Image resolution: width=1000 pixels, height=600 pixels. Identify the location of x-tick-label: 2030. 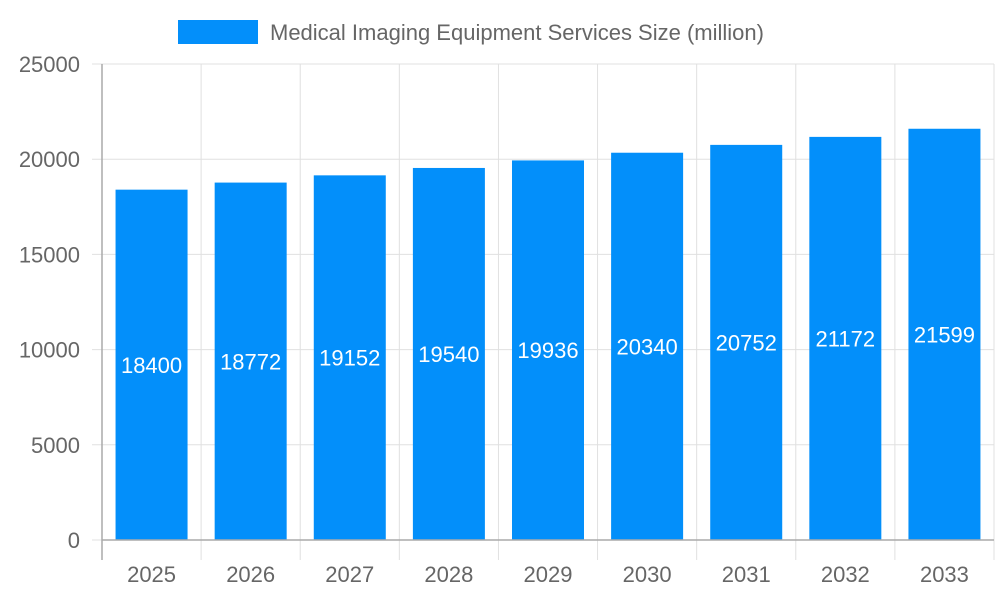
(647, 574).